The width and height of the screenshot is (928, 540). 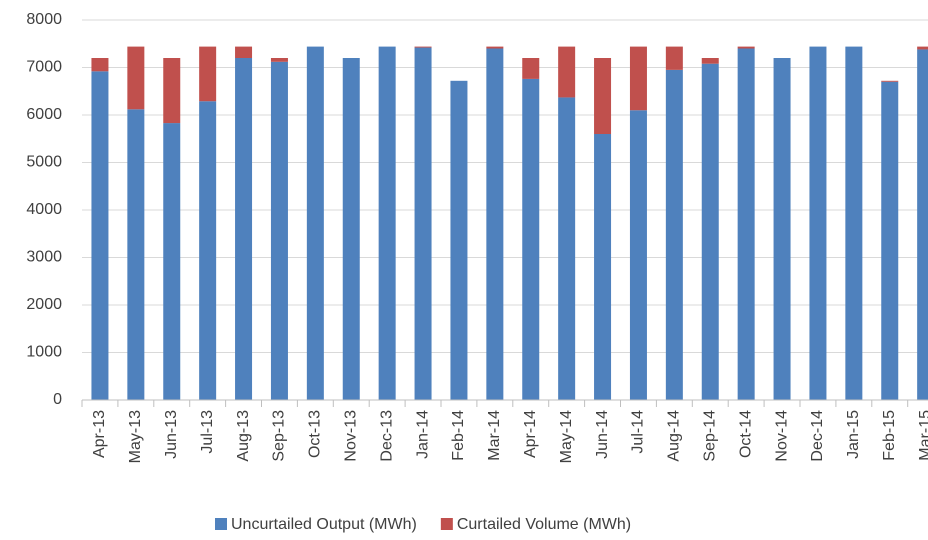 I want to click on x-tick-label: Oct-13, so click(x=315, y=434).